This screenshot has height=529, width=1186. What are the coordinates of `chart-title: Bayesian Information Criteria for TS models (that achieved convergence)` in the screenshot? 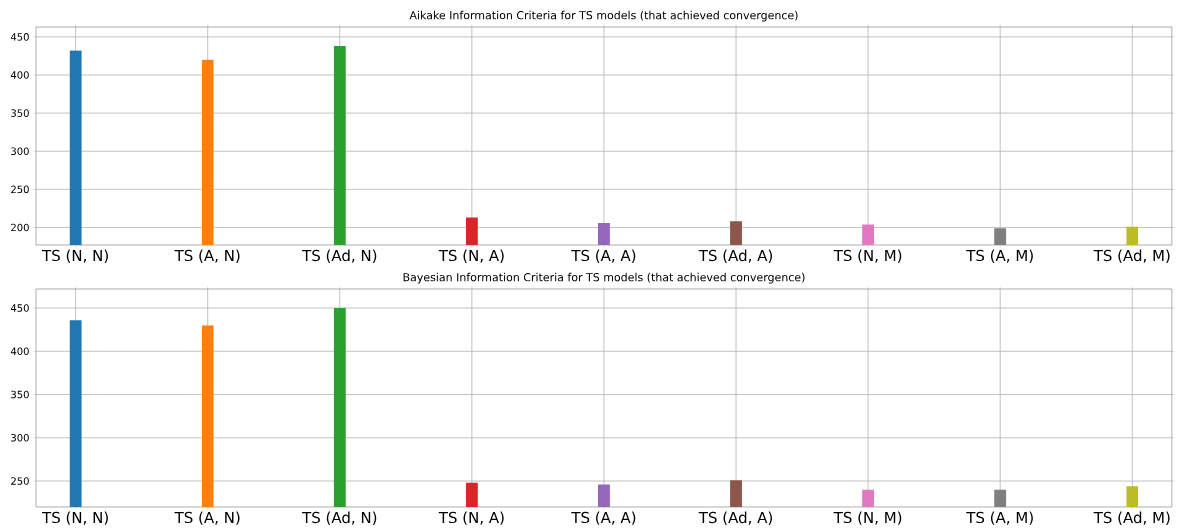 It's located at (604, 278).